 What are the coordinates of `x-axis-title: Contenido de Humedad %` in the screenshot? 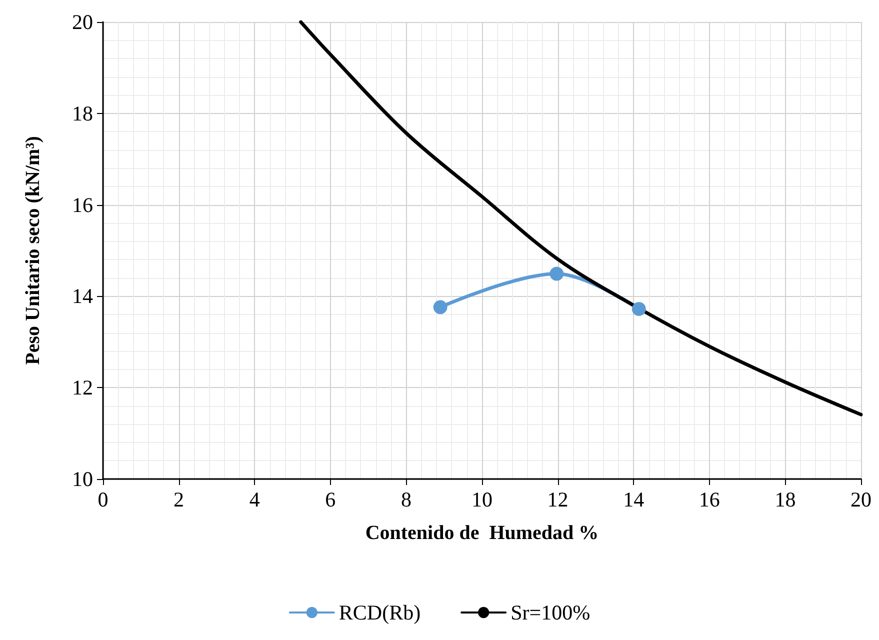 It's located at (482, 533).